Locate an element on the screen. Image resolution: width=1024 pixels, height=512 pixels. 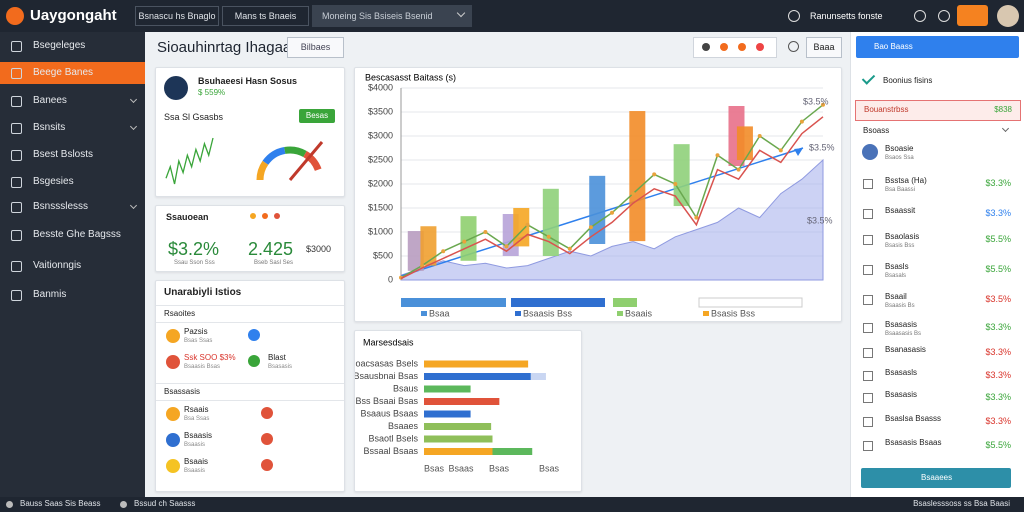
panel-row: Bsaail Bsaasis Bs $3.5% is located at coordinates (937, 303).